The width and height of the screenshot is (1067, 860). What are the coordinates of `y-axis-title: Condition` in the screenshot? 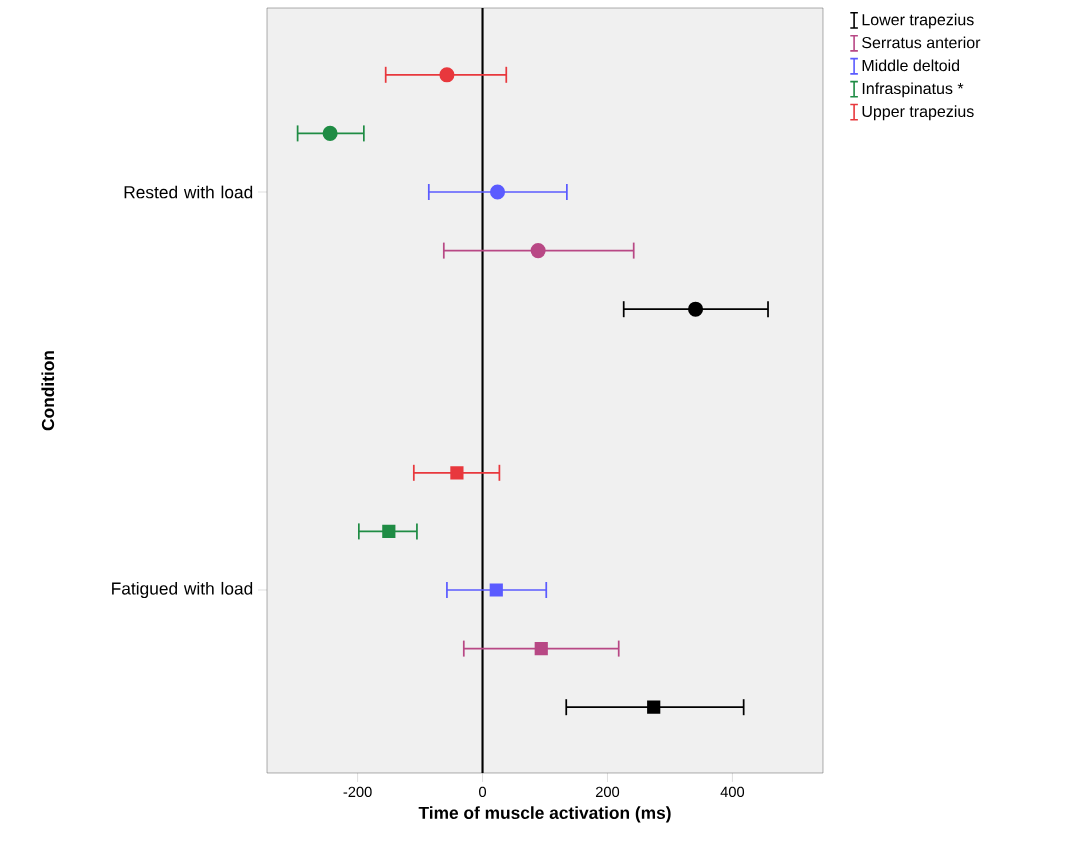 It's located at (48, 391).